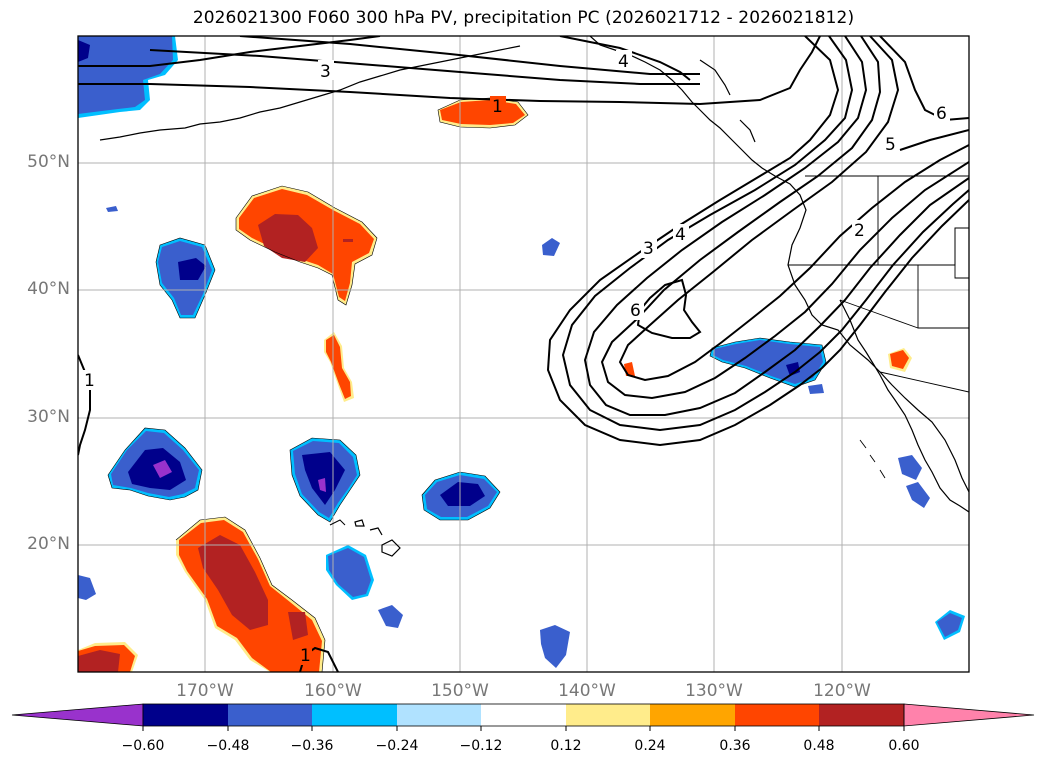 The width and height of the screenshot is (1047, 765). Describe the element at coordinates (481, 746) in the screenshot. I see `colorbar-tick-label: −0.12` at that location.